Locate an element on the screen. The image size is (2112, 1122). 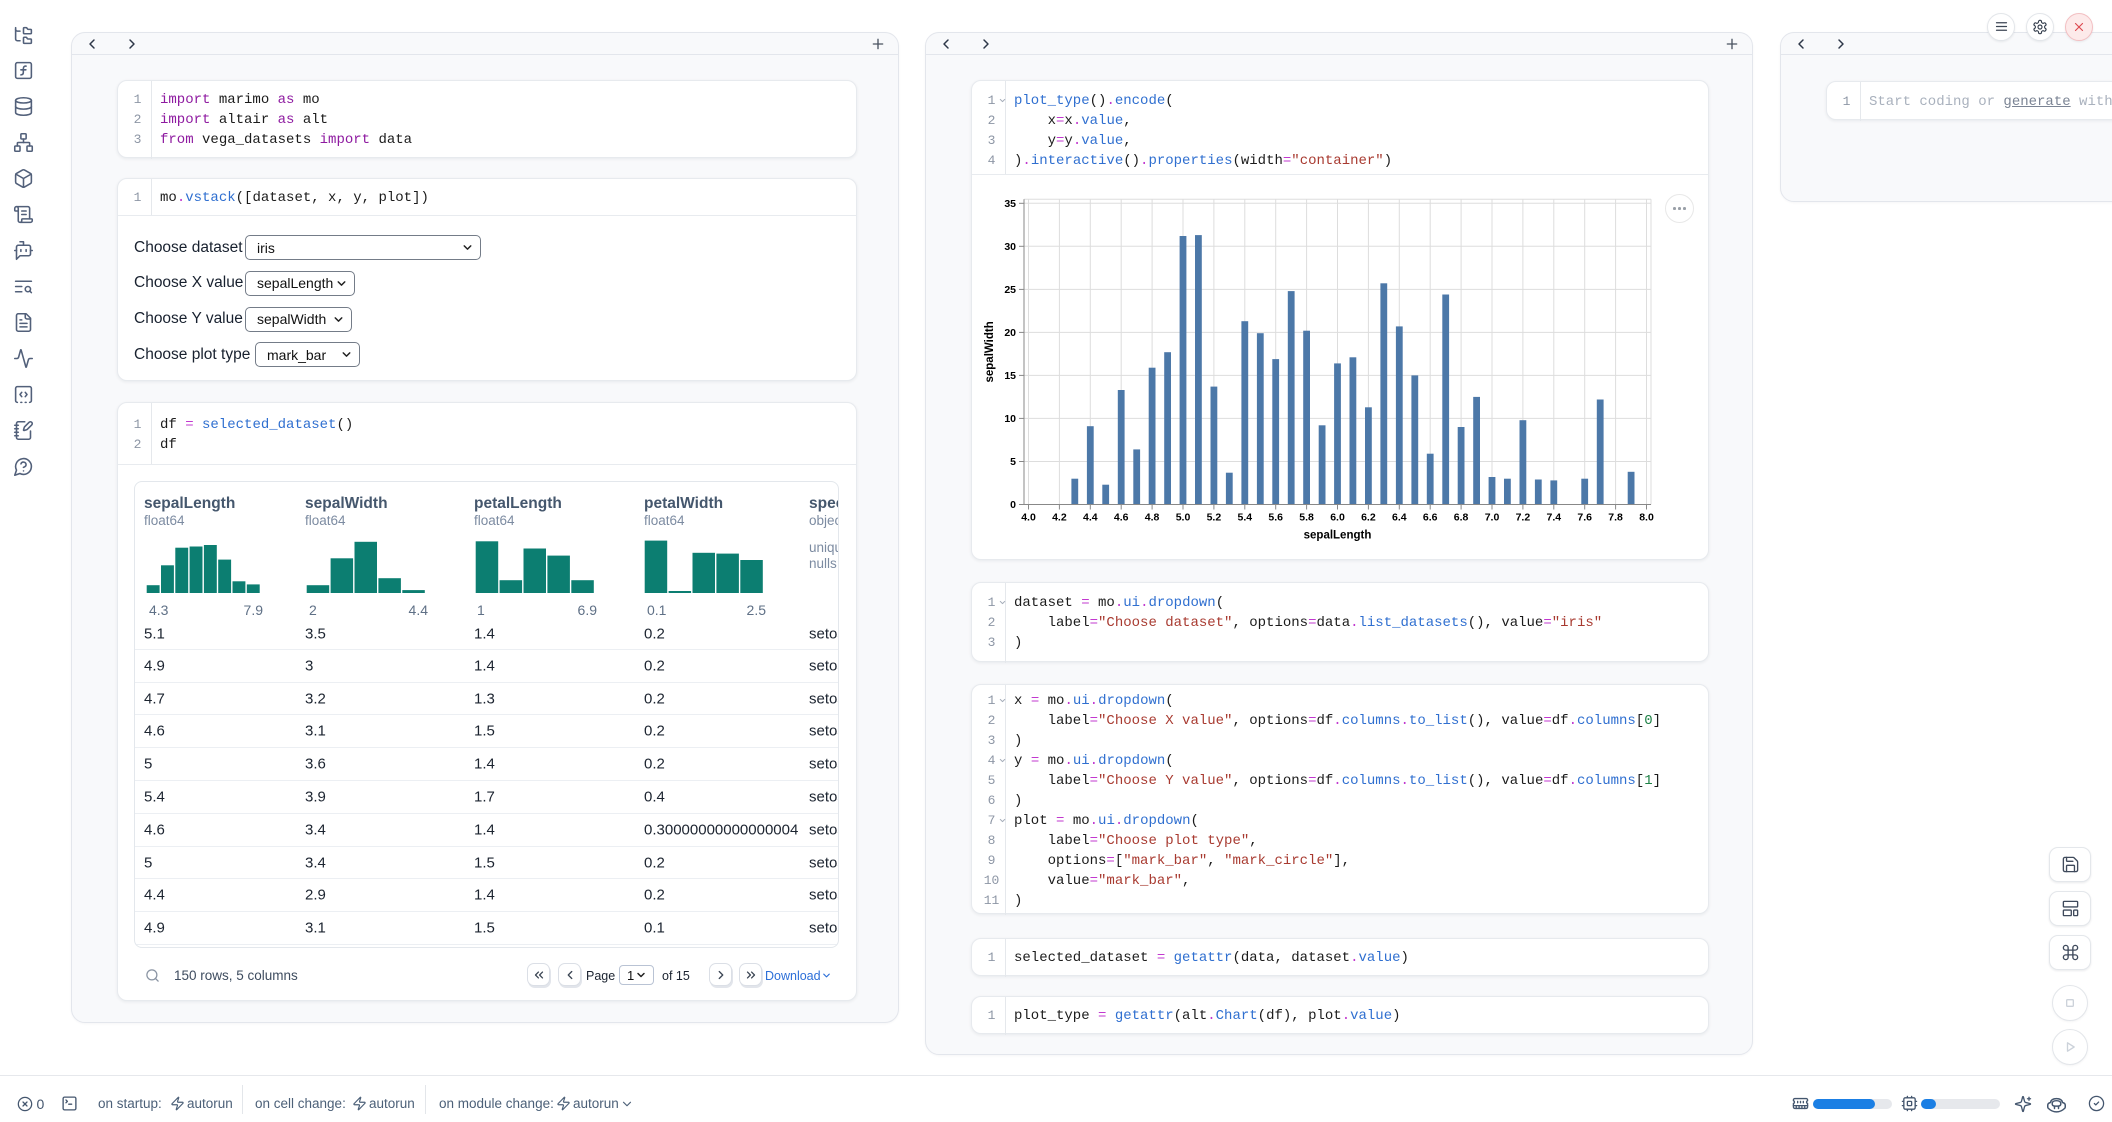
svg-text: 6.8 is located at coordinates (1461, 518).